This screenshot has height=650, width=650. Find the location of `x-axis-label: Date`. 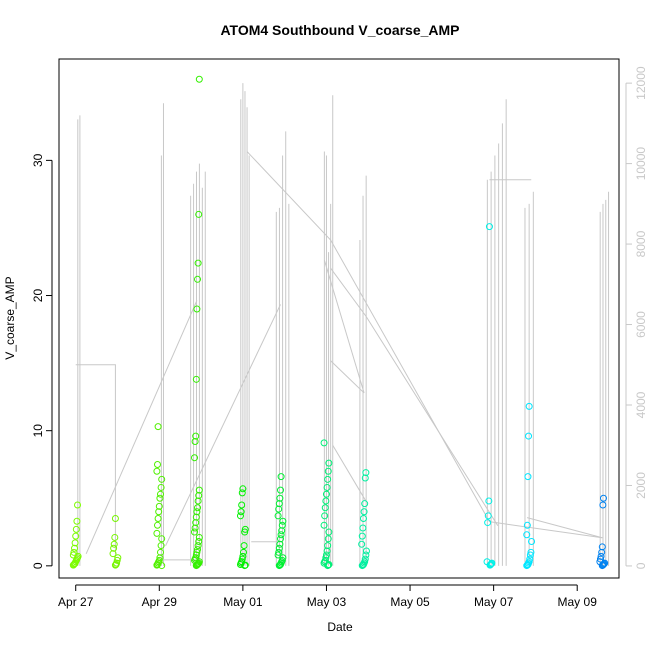

x-axis-label: Date is located at coordinates (340, 627).